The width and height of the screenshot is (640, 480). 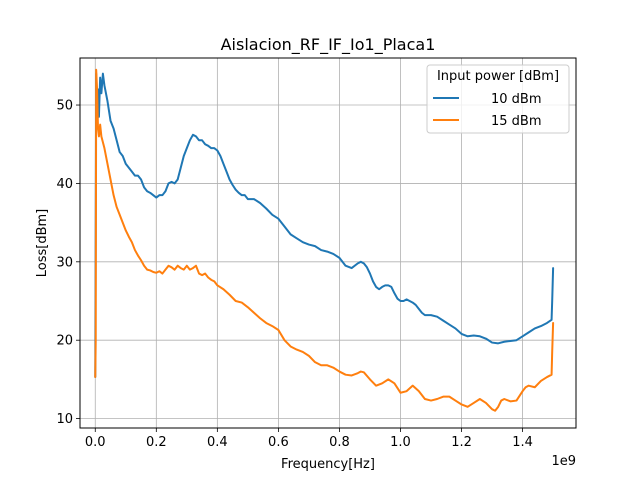 What do you see at coordinates (217, 442) in the screenshot?
I see `x-tick-label: 0.4` at bounding box center [217, 442].